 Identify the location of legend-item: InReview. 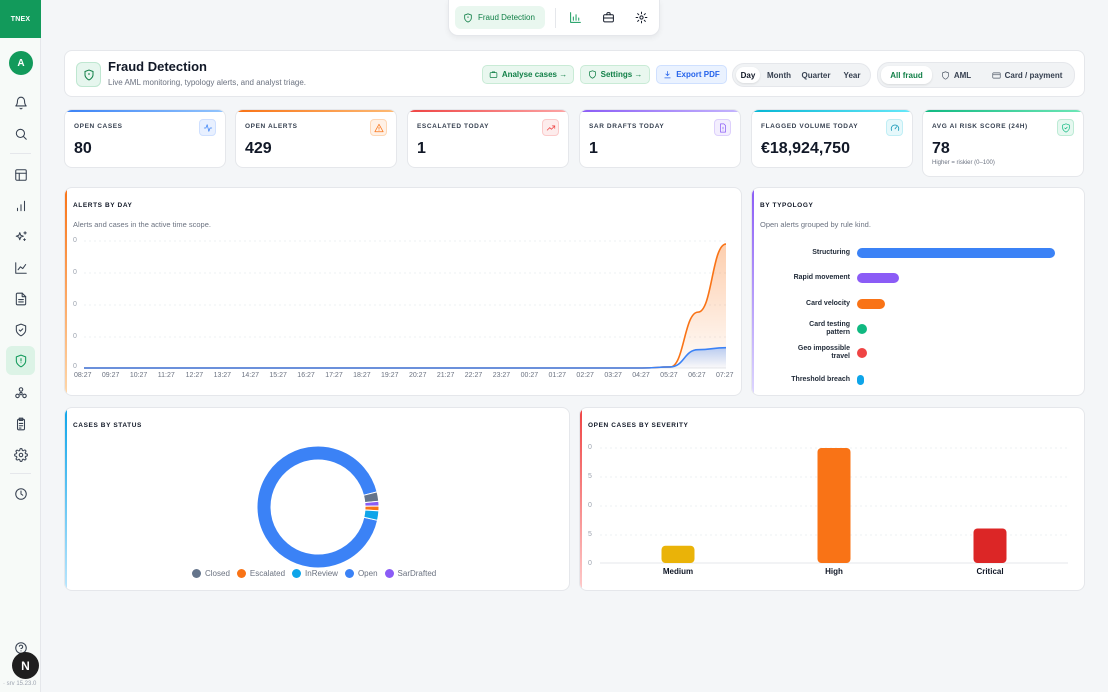
(315, 573).